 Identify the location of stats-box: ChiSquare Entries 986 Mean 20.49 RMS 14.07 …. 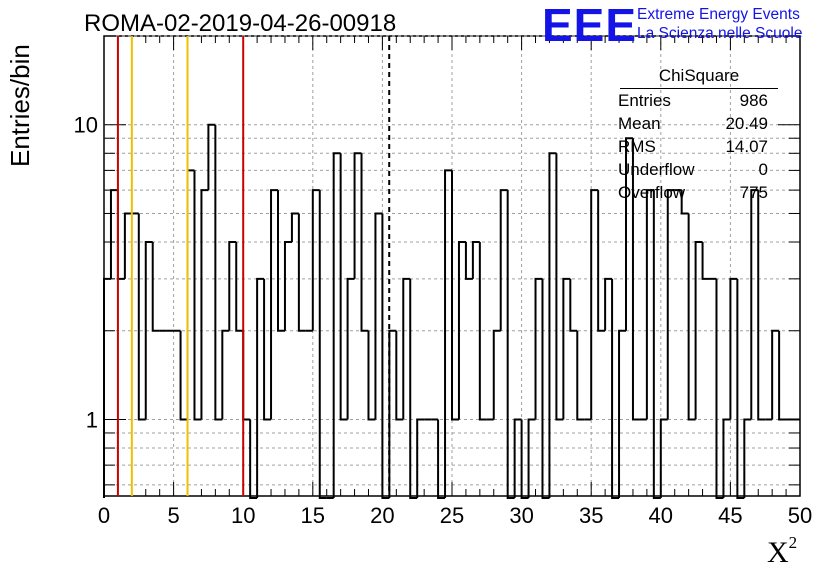
(695, 134).